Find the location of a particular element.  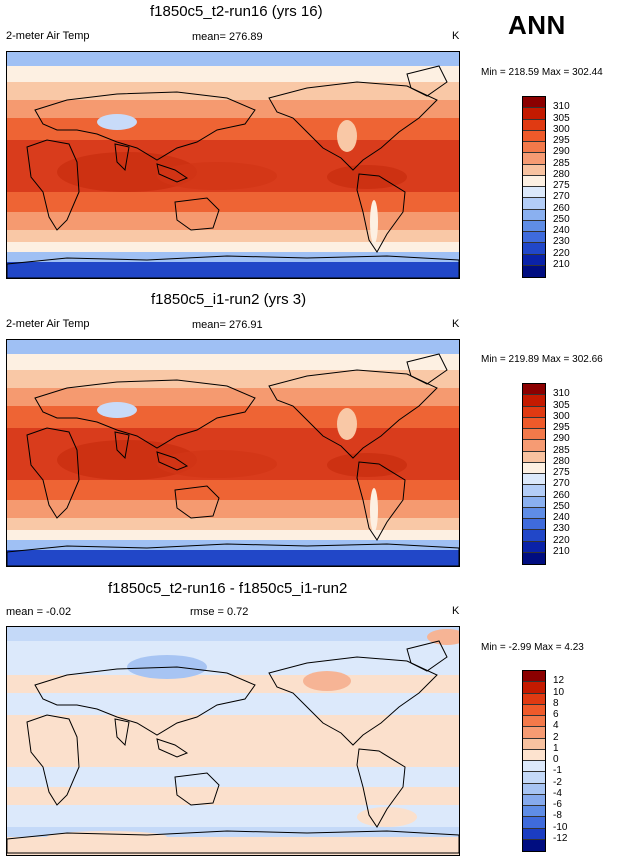

colorbar-tick-label: 230 is located at coordinates (561, 242).